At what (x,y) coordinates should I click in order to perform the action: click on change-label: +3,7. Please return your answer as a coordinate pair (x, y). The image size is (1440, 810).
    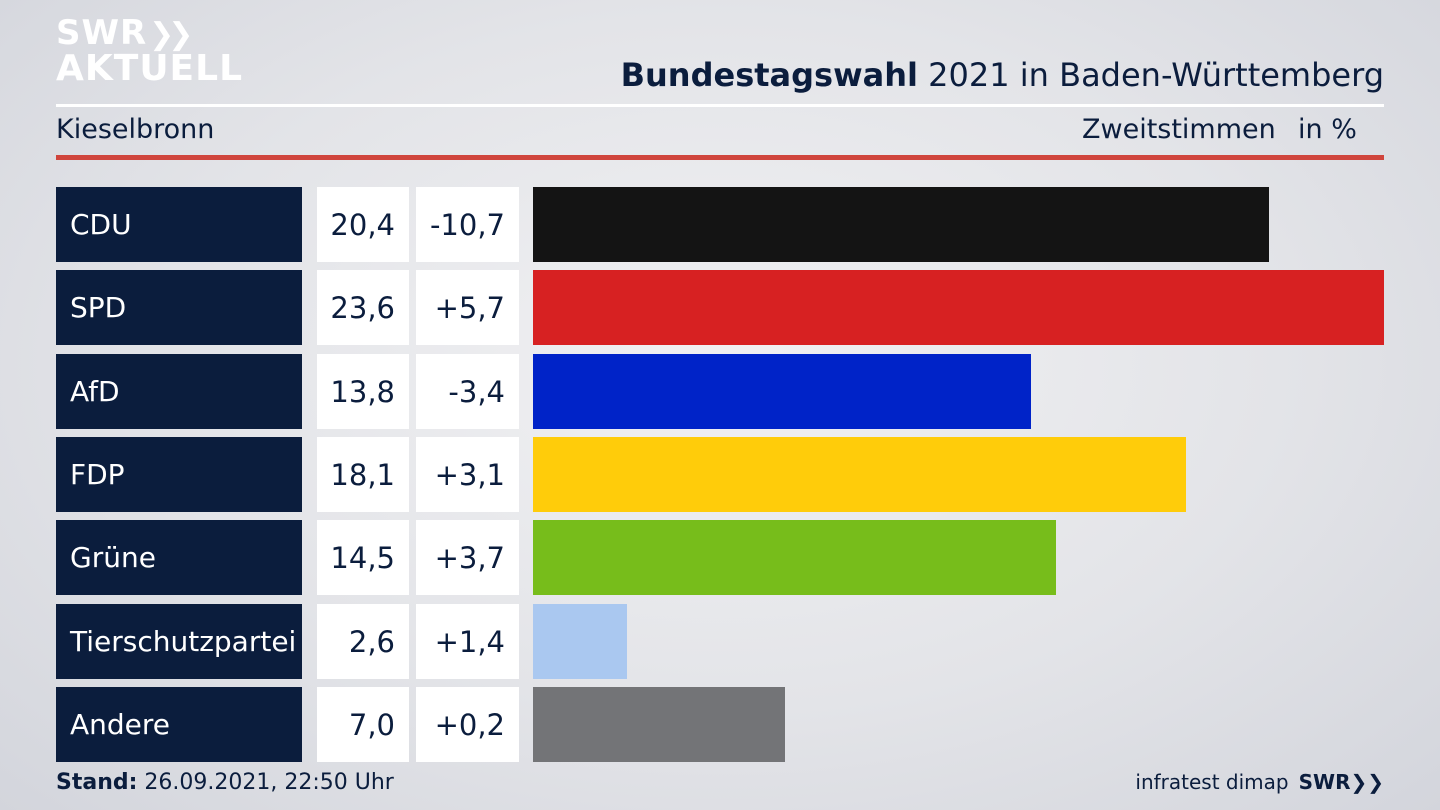
    Looking at the image, I should click on (467, 557).